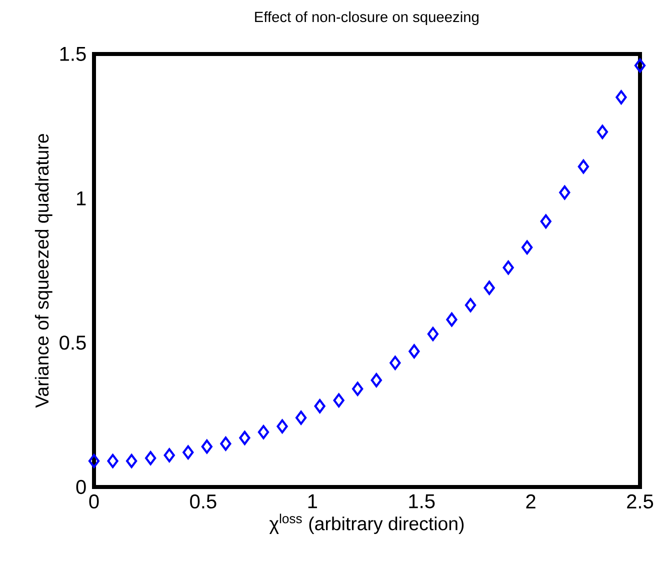 This screenshot has width=656, height=564. Describe the element at coordinates (366, 524) in the screenshot. I see `x-axis-title: χ$^{loss}$ (arbitrary direction)` at that location.